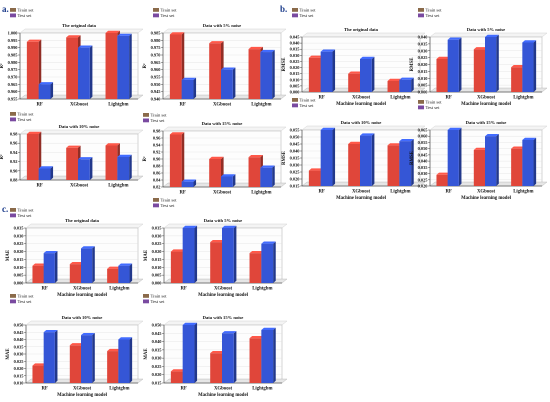 Image resolution: width=550 pixels, height=402 pixels. What do you see at coordinates (157, 138) in the screenshot?
I see `y-tick-label: 0.96` at bounding box center [157, 138].